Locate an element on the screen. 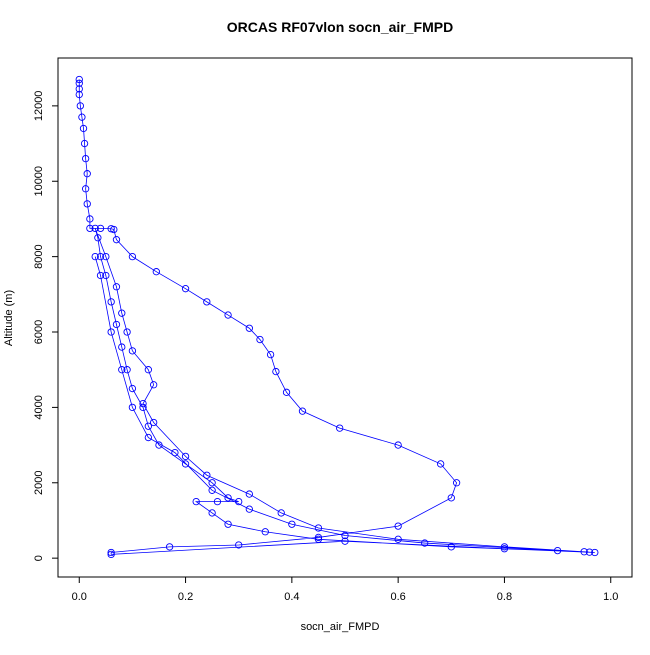 This screenshot has width=650, height=655. y-tick-label: 8000 is located at coordinates (39, 256).